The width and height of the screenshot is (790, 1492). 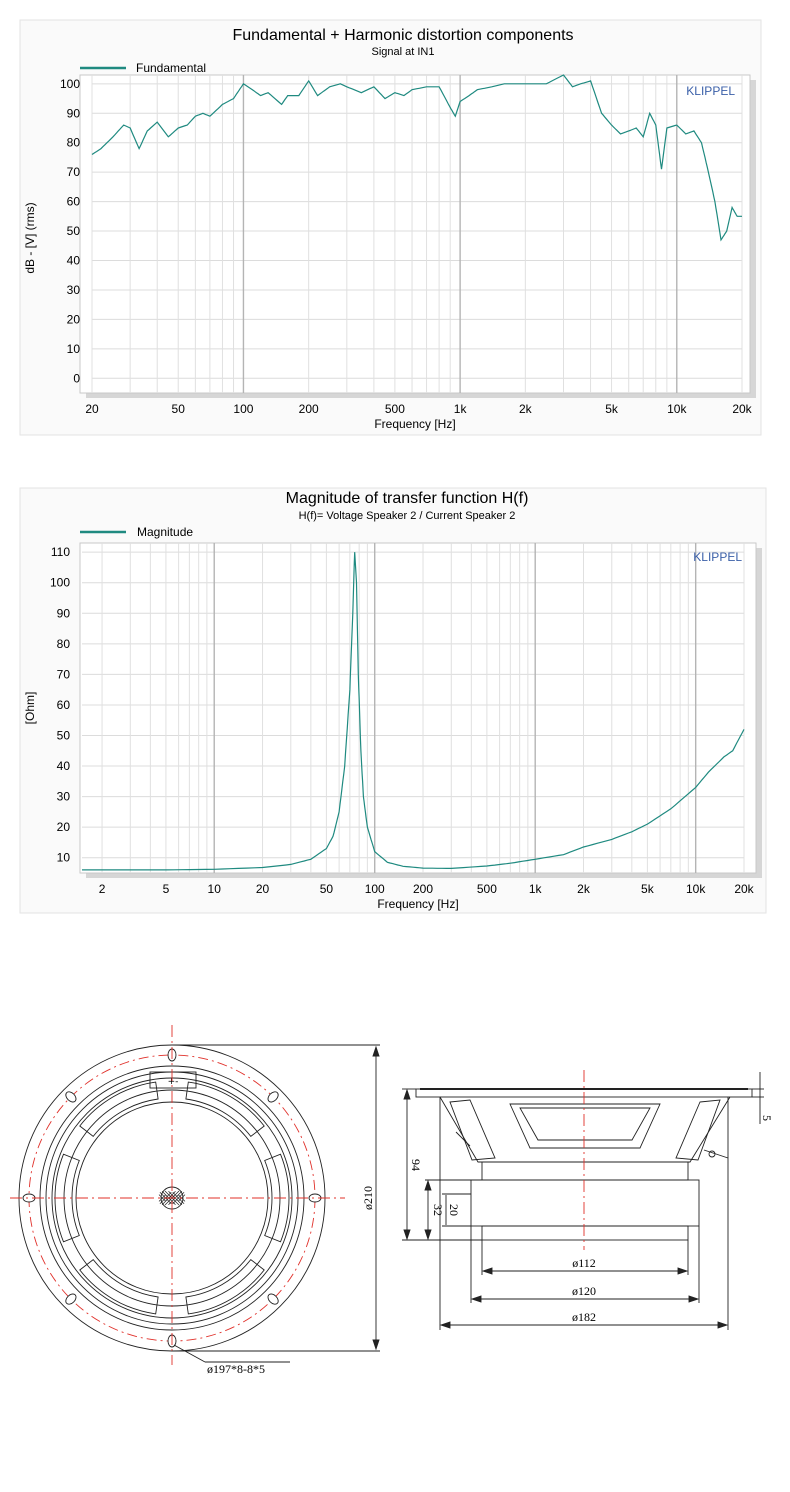 I want to click on side-dim-94-arrow-top, so click(x=407, y=1094).